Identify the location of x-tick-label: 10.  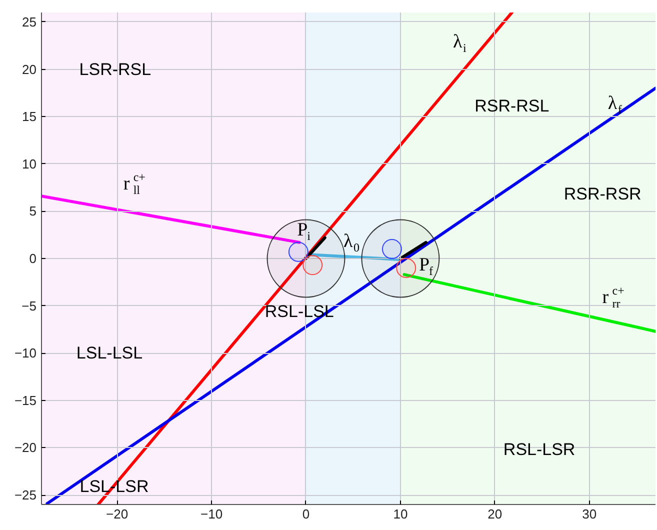
(400, 514).